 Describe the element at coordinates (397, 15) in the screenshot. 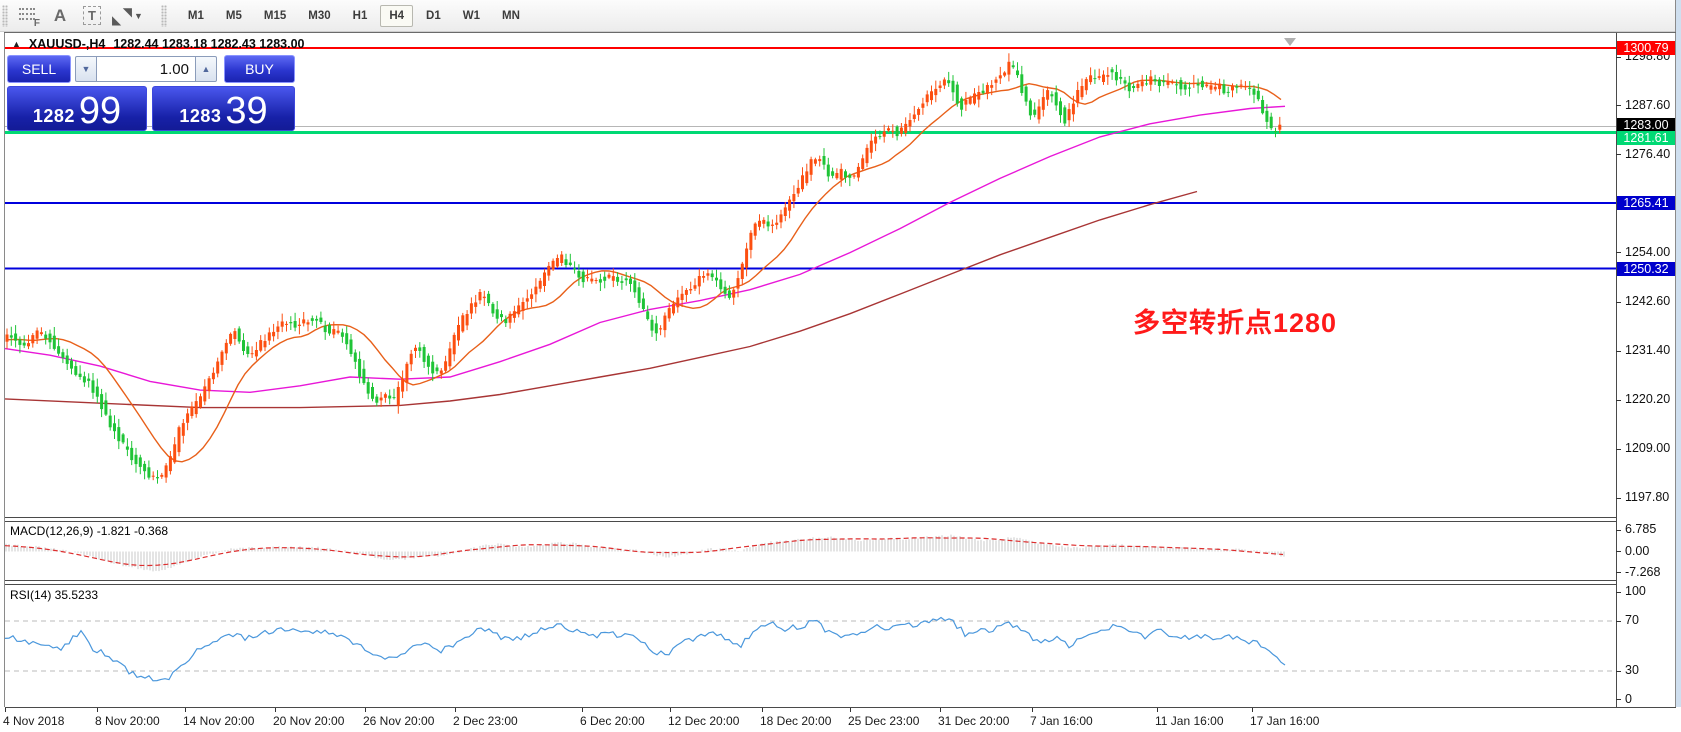

I see `timeframe-button-h4: H4` at that location.